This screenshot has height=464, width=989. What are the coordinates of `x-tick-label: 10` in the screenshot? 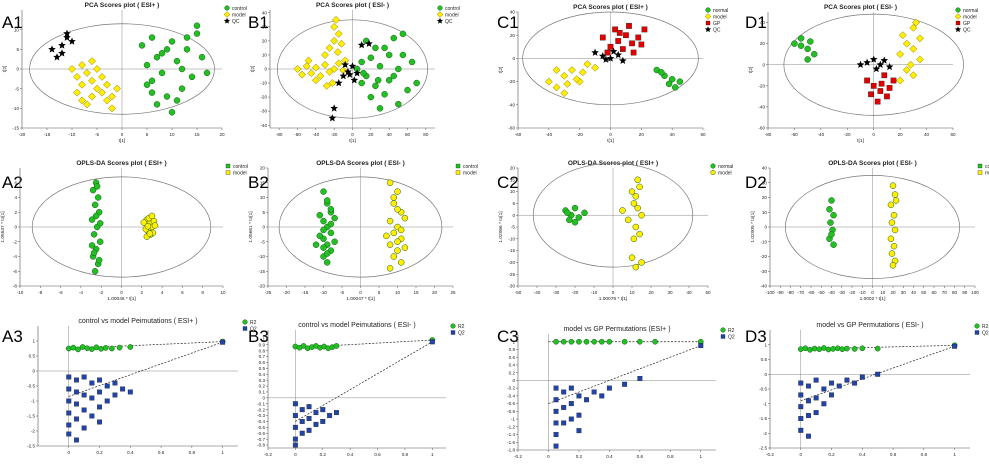 It's located at (632, 292).